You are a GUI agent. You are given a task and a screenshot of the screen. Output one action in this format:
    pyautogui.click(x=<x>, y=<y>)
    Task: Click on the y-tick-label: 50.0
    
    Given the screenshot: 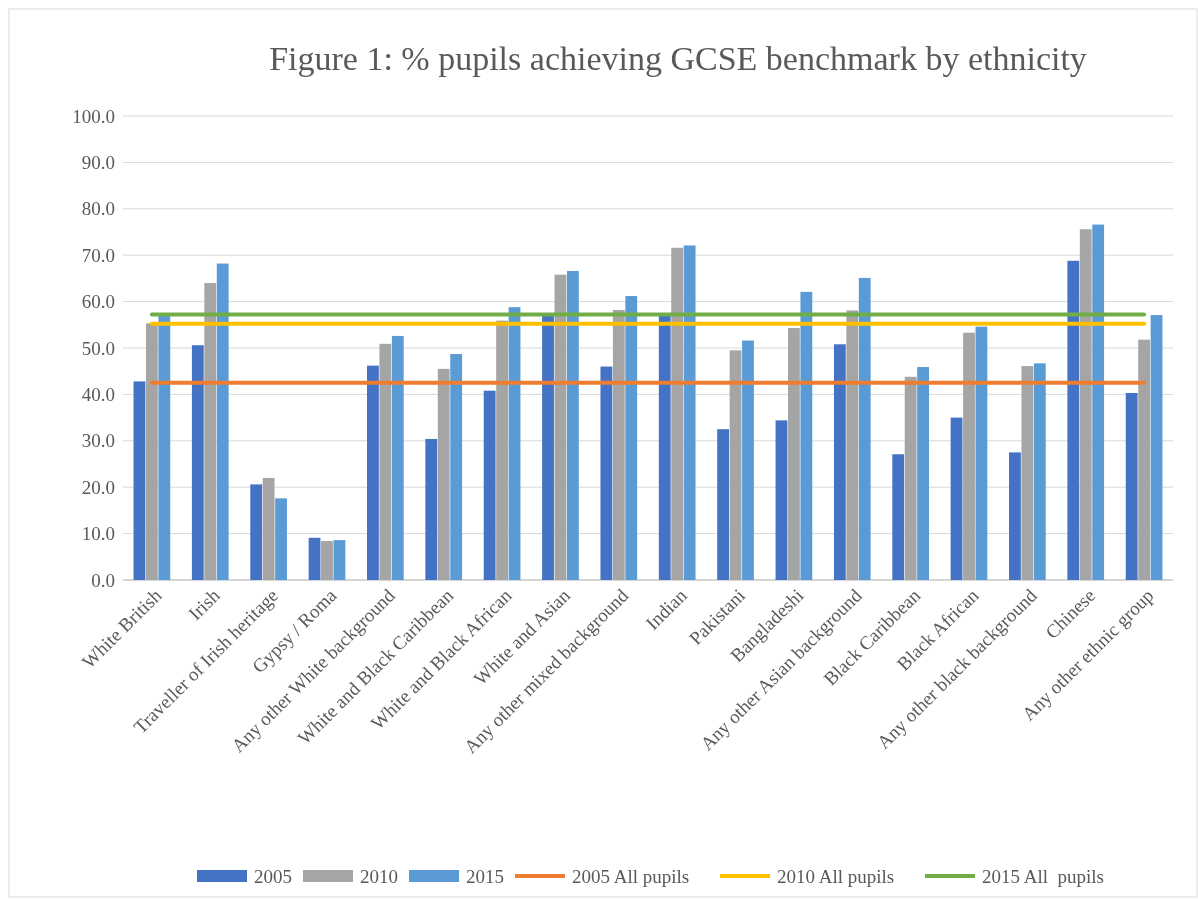 What is the action you would take?
    pyautogui.click(x=98, y=348)
    